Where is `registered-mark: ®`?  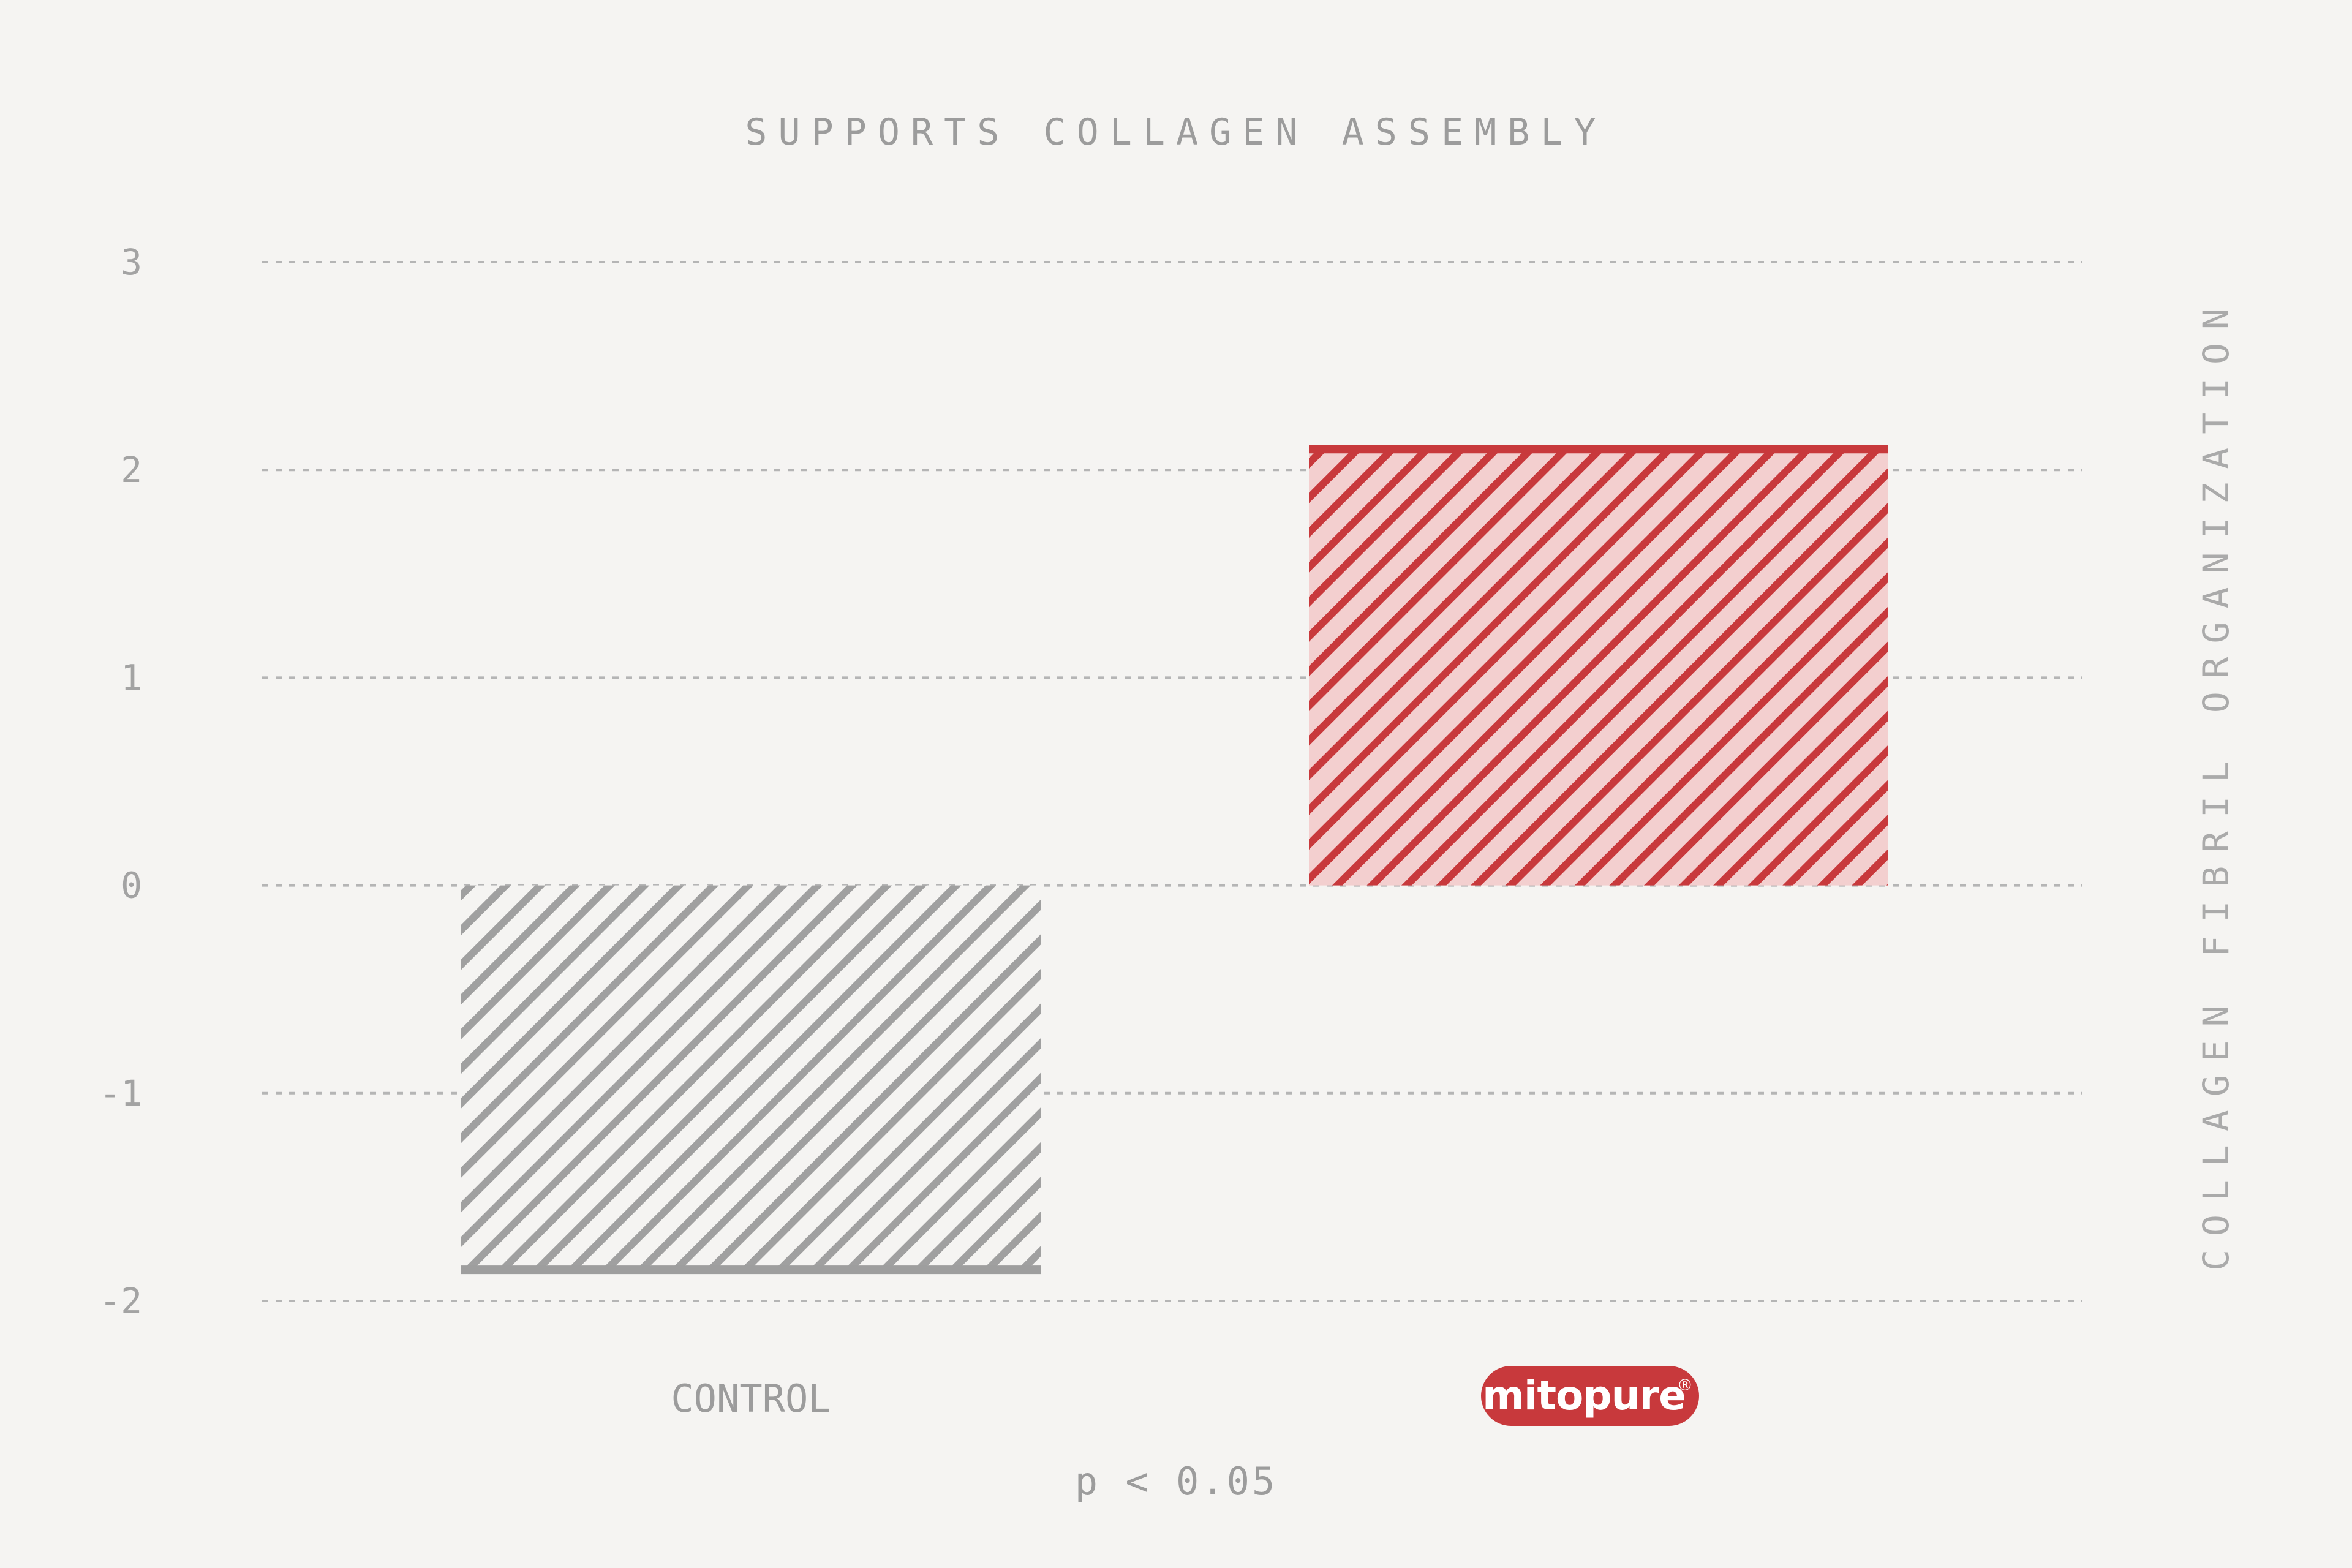 registered-mark: ® is located at coordinates (1685, 1385).